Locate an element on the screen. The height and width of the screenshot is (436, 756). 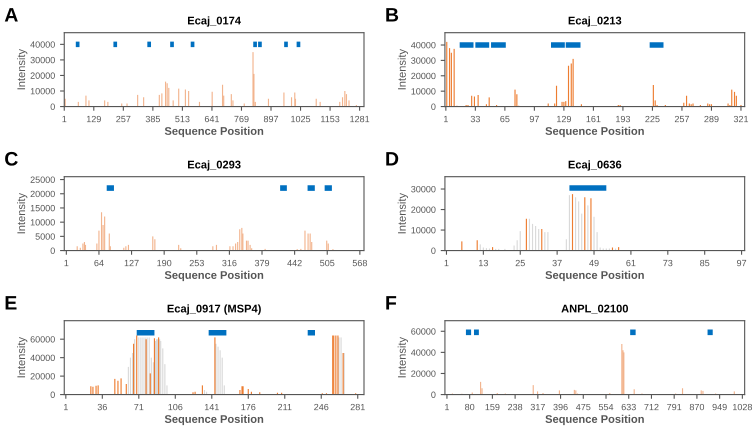
text: F is located at coordinates (391, 303).